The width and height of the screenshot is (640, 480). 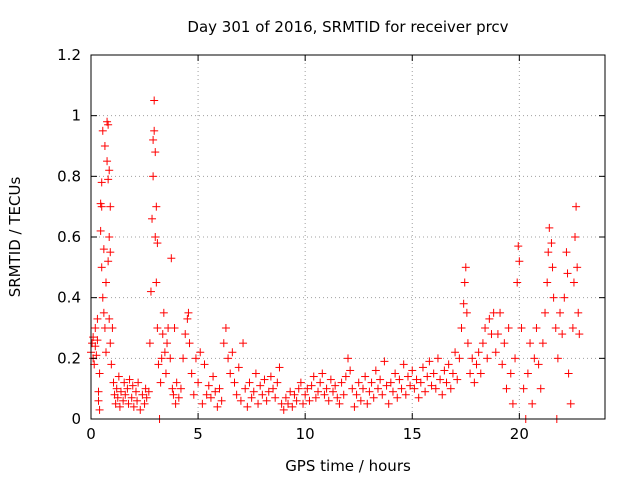 What do you see at coordinates (307, 434) in the screenshot?
I see `x-tick-labels: 0 5 10 15 20` at bounding box center [307, 434].